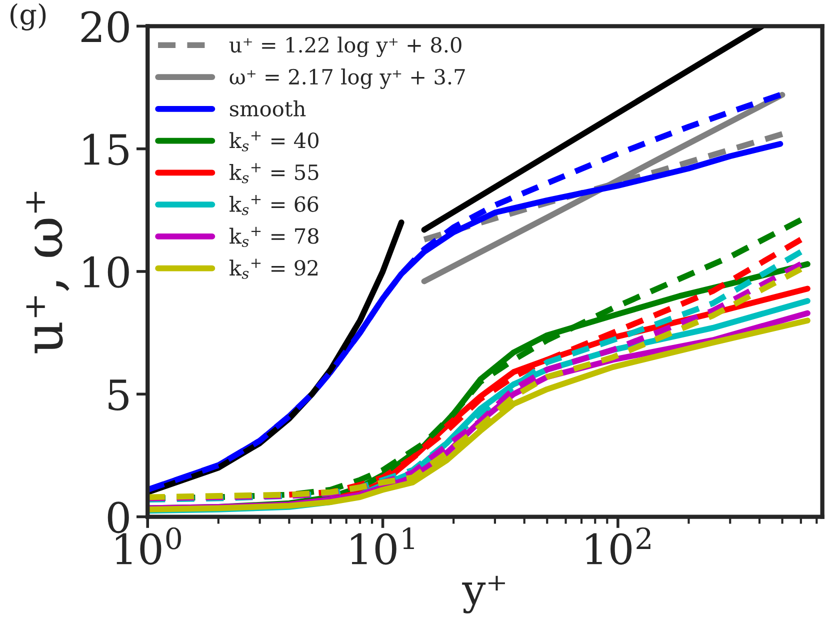 This screenshot has height=638, width=834. I want to click on legend-label: k$_{s}$$^{+}$ = 78, so click(273, 237).